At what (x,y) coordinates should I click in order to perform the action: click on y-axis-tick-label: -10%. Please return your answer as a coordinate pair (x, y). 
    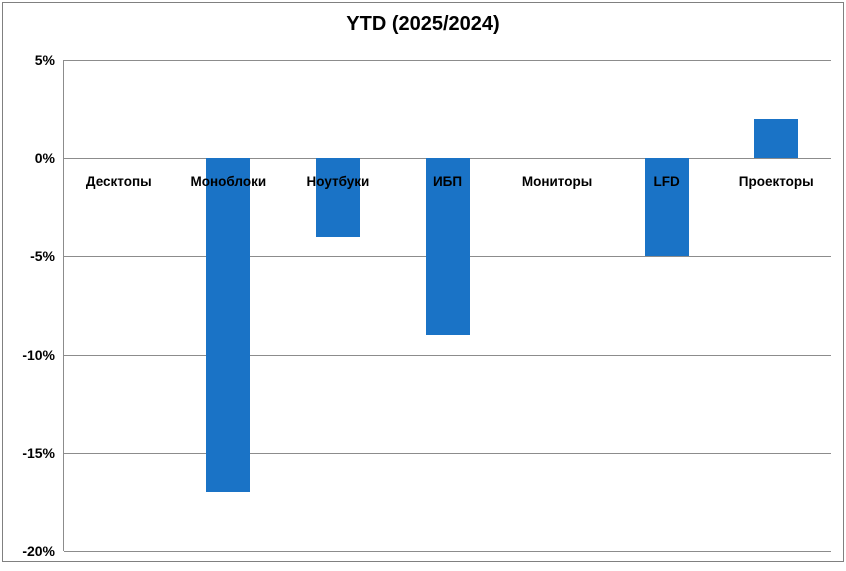
    Looking at the image, I should click on (38, 354).